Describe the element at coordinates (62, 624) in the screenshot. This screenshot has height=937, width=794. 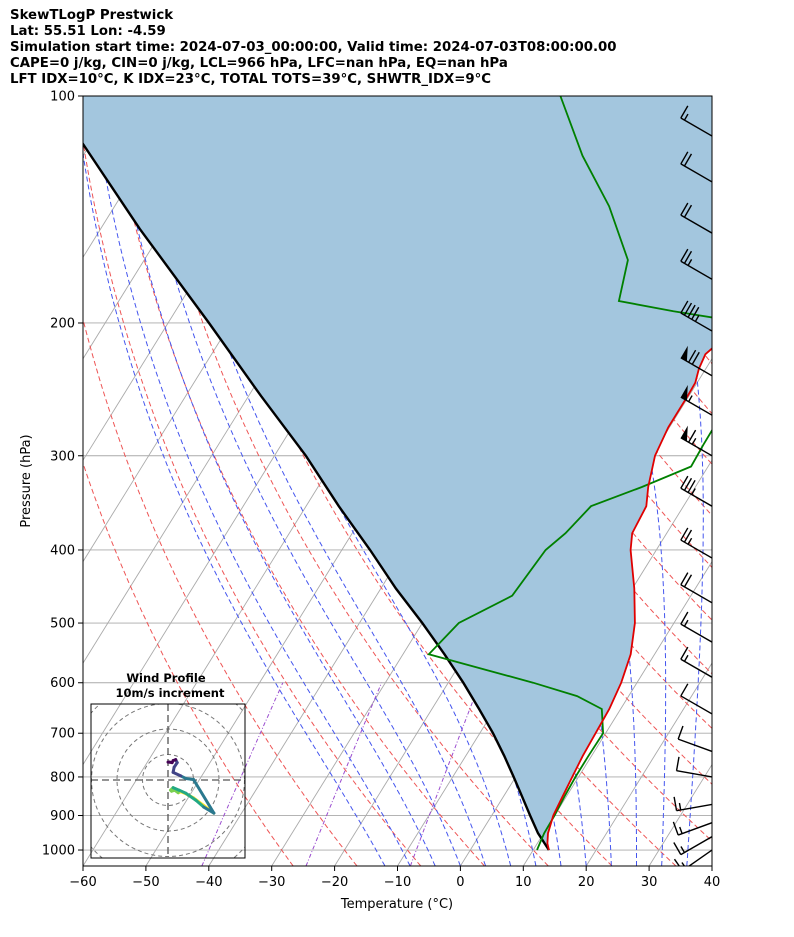
I see `y-tick-label: 500` at that location.